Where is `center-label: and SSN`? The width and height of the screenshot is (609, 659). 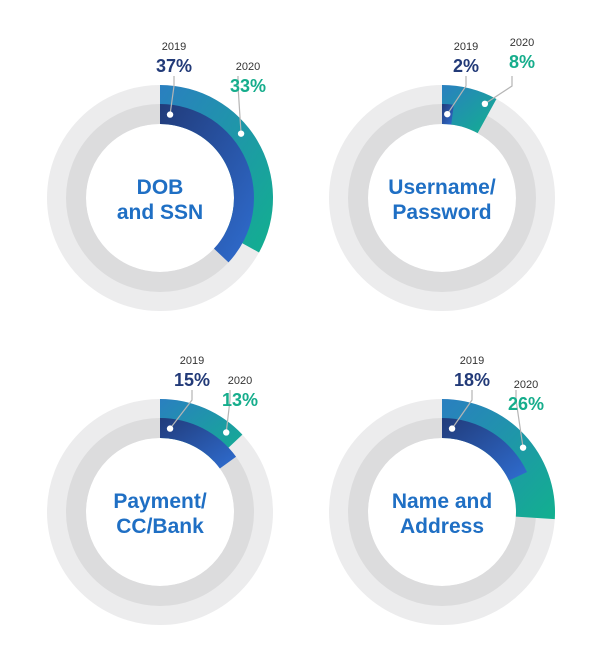
center-label: and SSN is located at coordinates (160, 212).